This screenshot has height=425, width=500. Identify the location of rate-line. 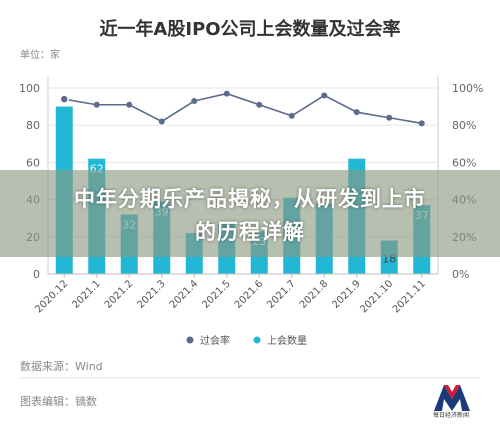
(242, 108).